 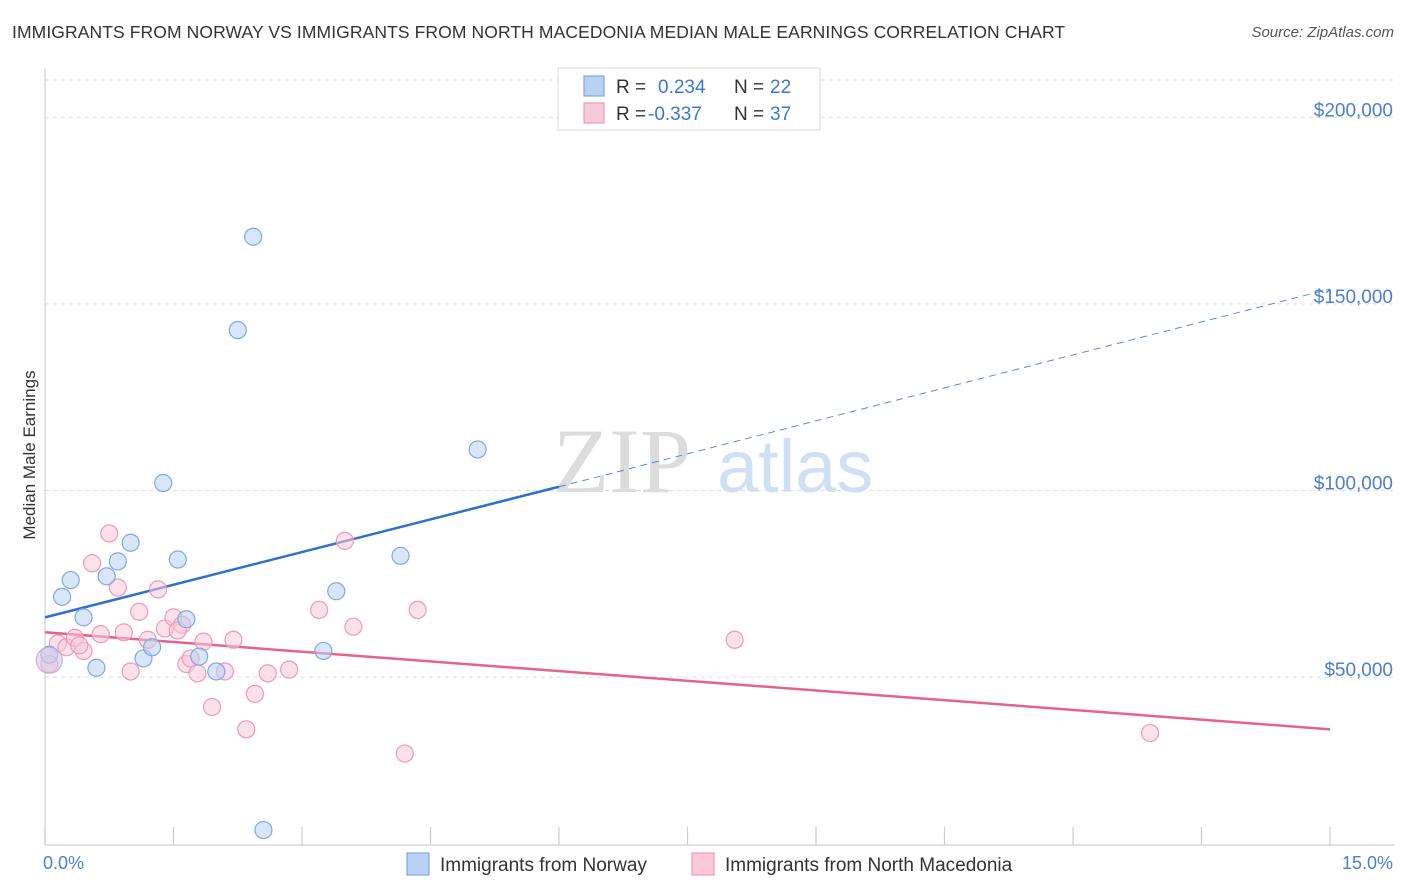 I want to click on bottom-legend-swatch-macedonia, so click(x=703, y=864).